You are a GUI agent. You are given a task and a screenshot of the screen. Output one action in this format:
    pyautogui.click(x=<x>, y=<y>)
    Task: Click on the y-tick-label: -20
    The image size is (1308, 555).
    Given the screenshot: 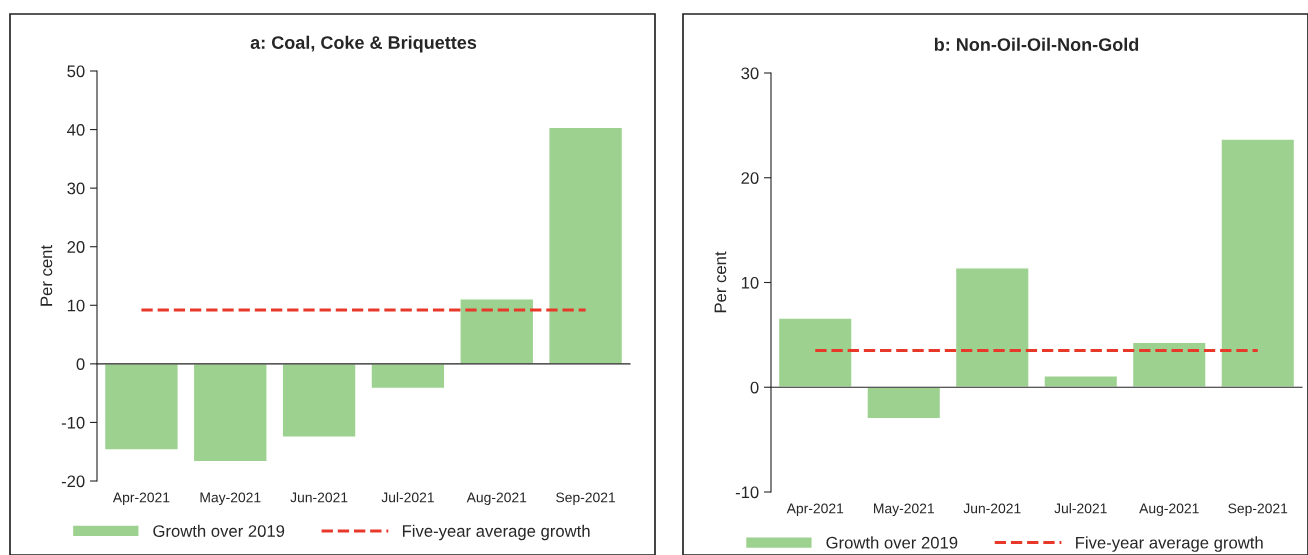 What is the action you would take?
    pyautogui.click(x=73, y=481)
    